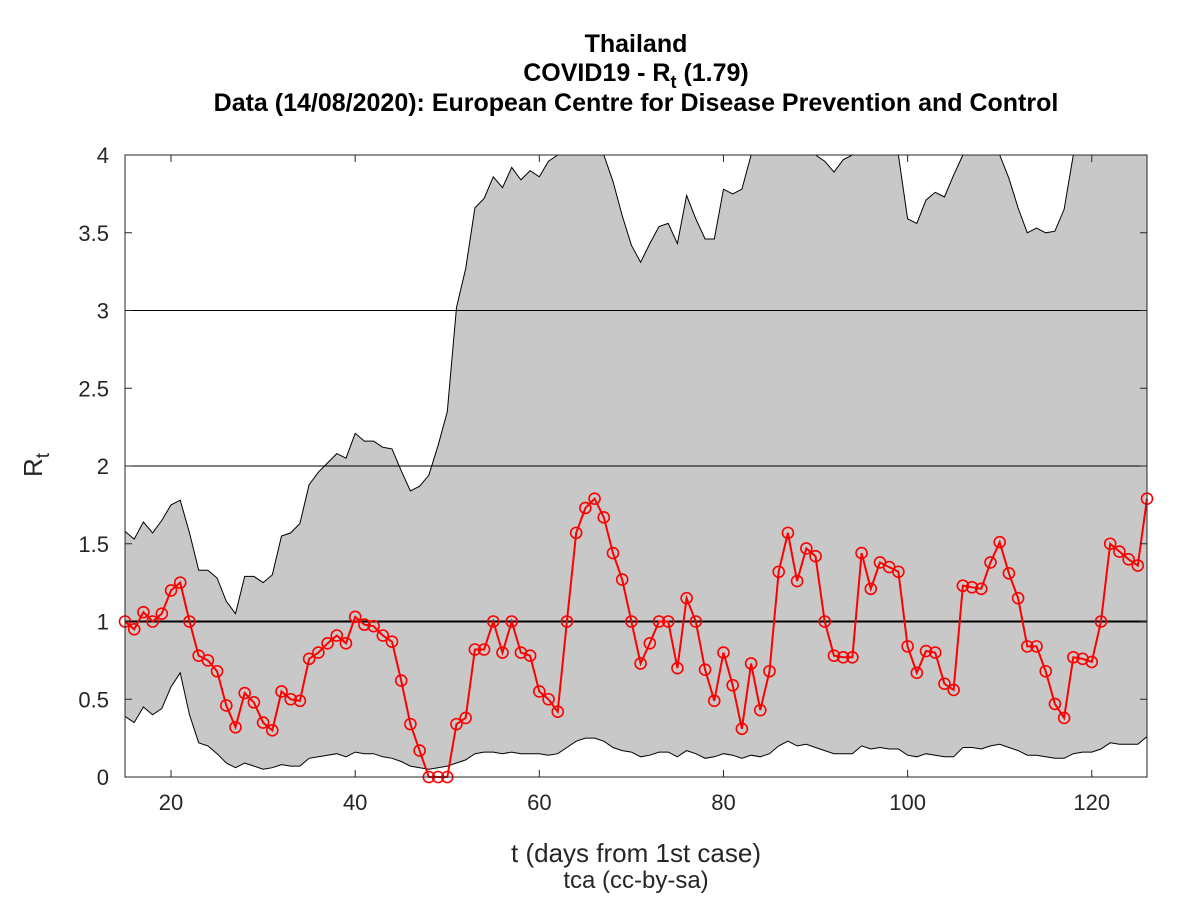  Describe the element at coordinates (713, 73) in the screenshot. I see `subtitle-tail: (1.79)` at that location.